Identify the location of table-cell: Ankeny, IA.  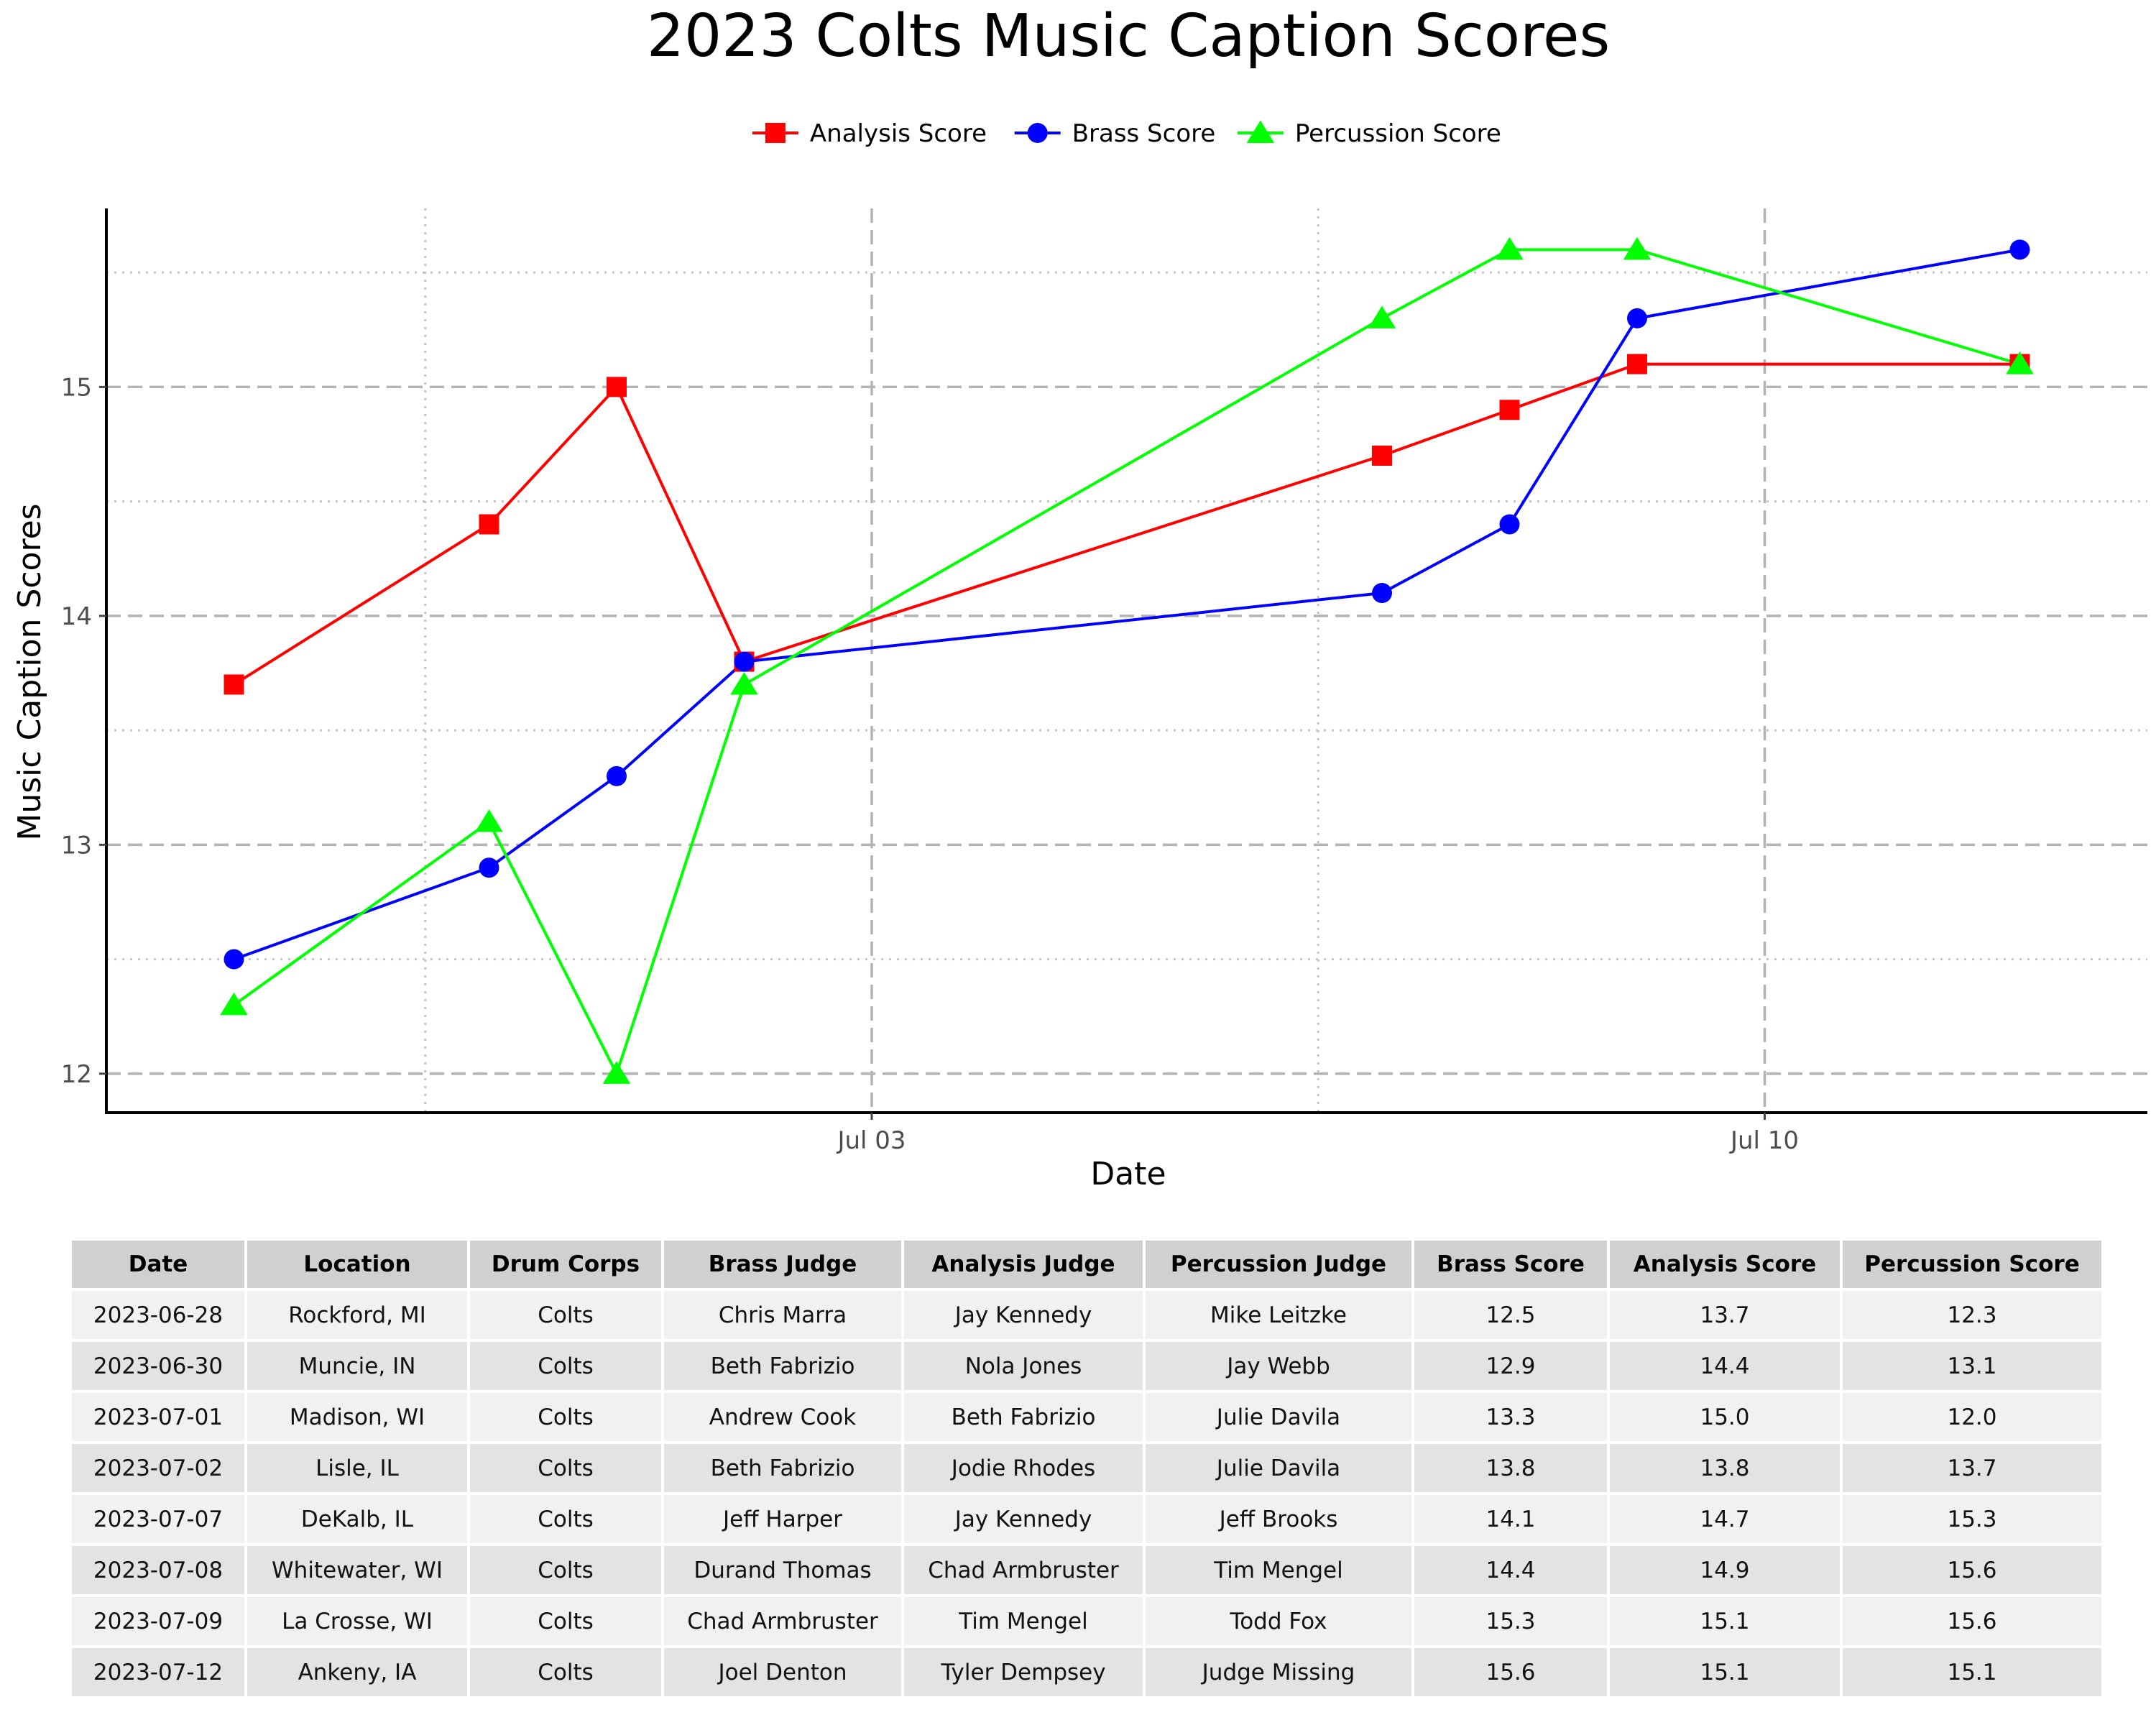
(357, 1672).